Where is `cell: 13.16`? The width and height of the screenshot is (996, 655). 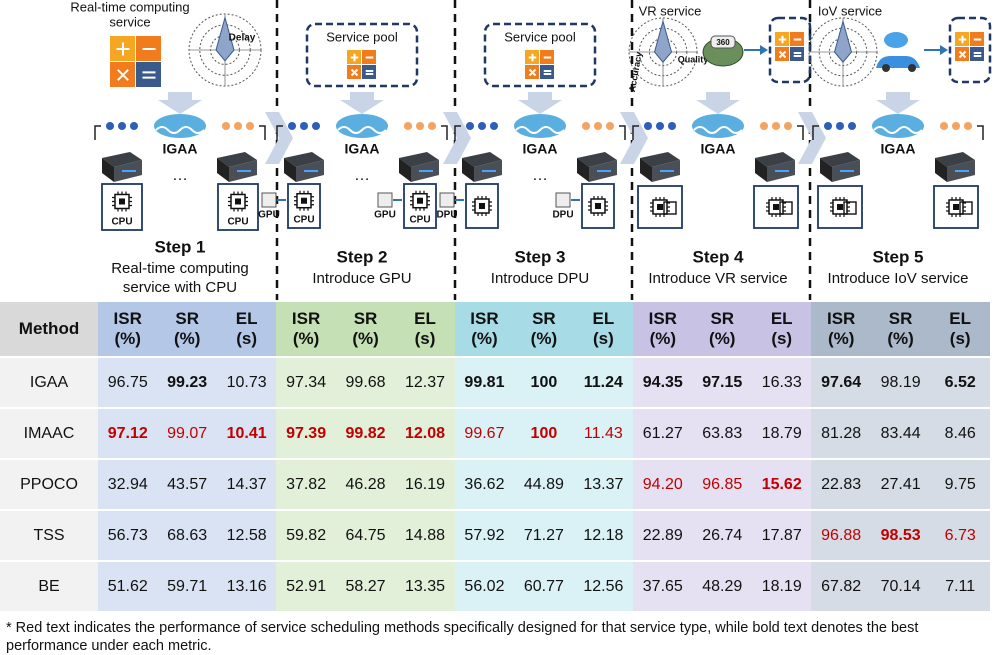
cell: 13.16 is located at coordinates (246, 587).